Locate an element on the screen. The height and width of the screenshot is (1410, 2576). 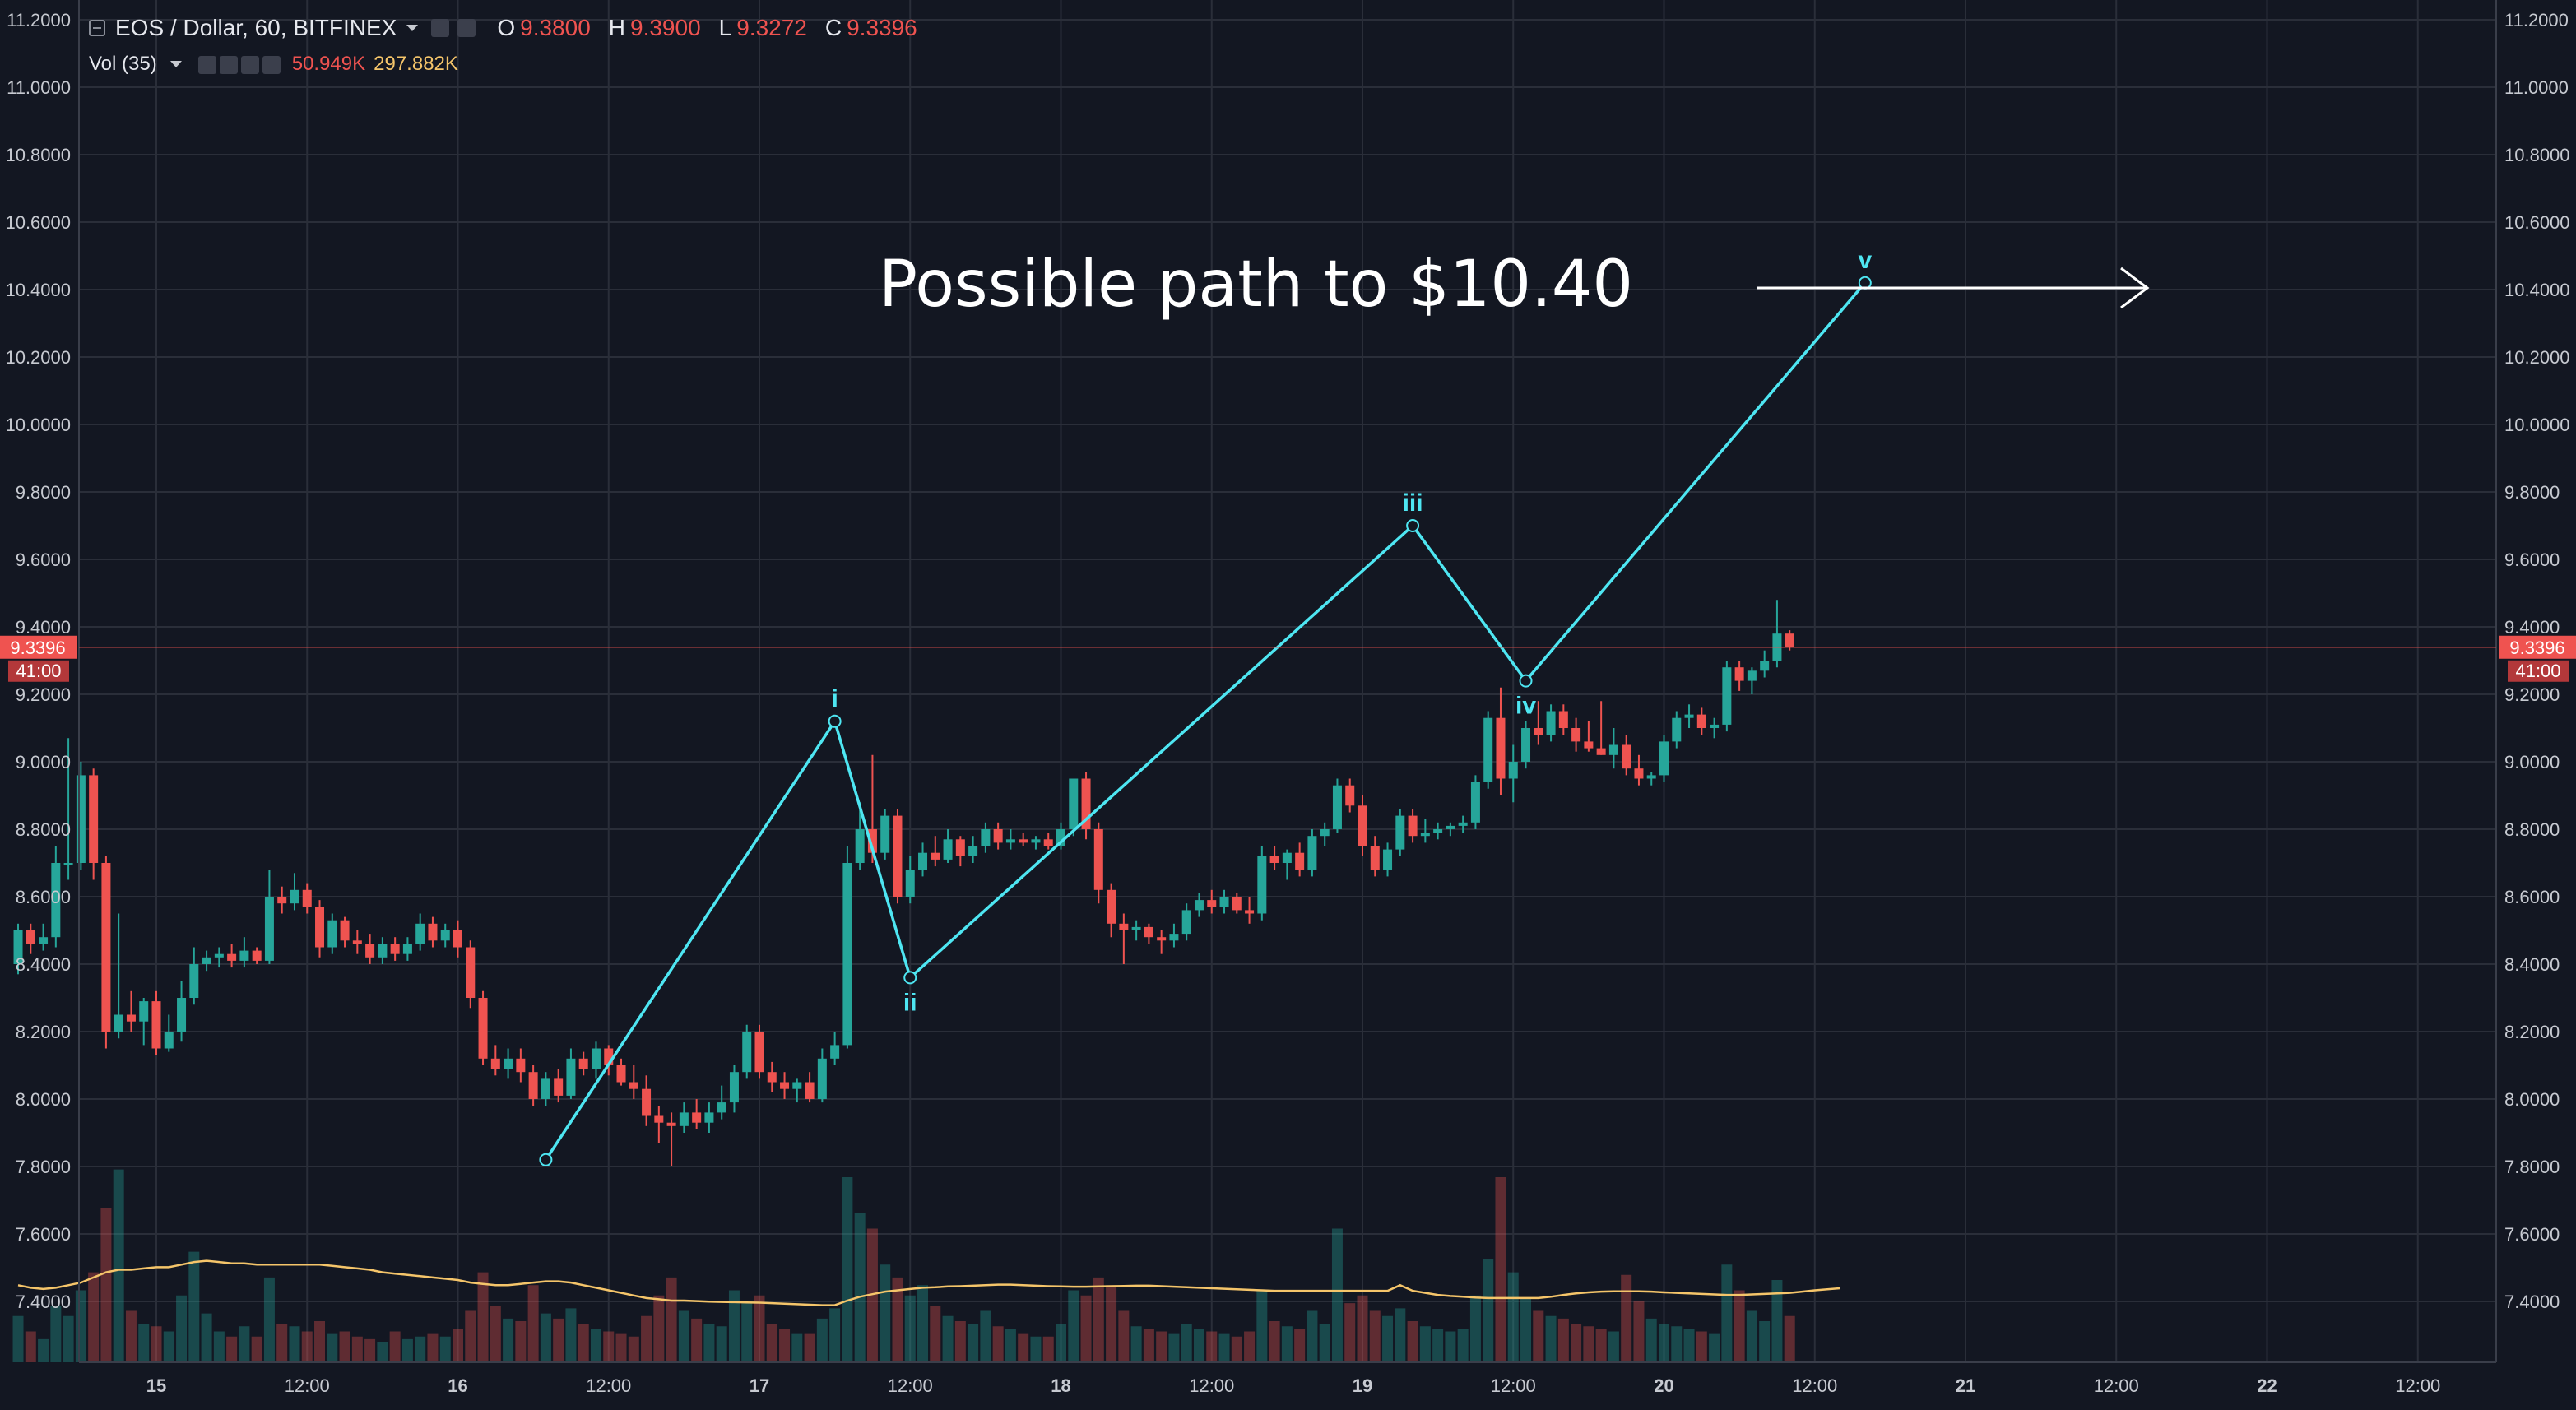
y-tick-label-right: 9.2000 is located at coordinates (2532, 695).